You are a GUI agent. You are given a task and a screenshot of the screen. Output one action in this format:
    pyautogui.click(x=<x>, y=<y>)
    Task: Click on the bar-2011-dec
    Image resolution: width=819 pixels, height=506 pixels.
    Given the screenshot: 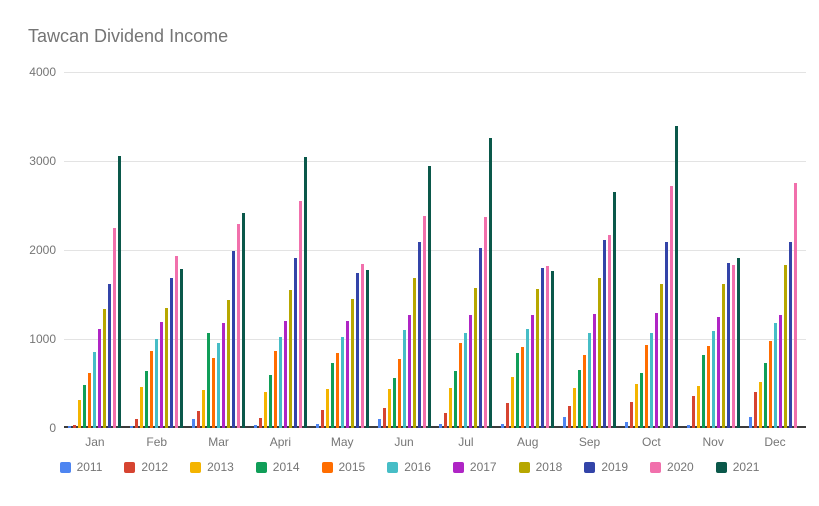 What is the action you would take?
    pyautogui.click(x=750, y=422)
    